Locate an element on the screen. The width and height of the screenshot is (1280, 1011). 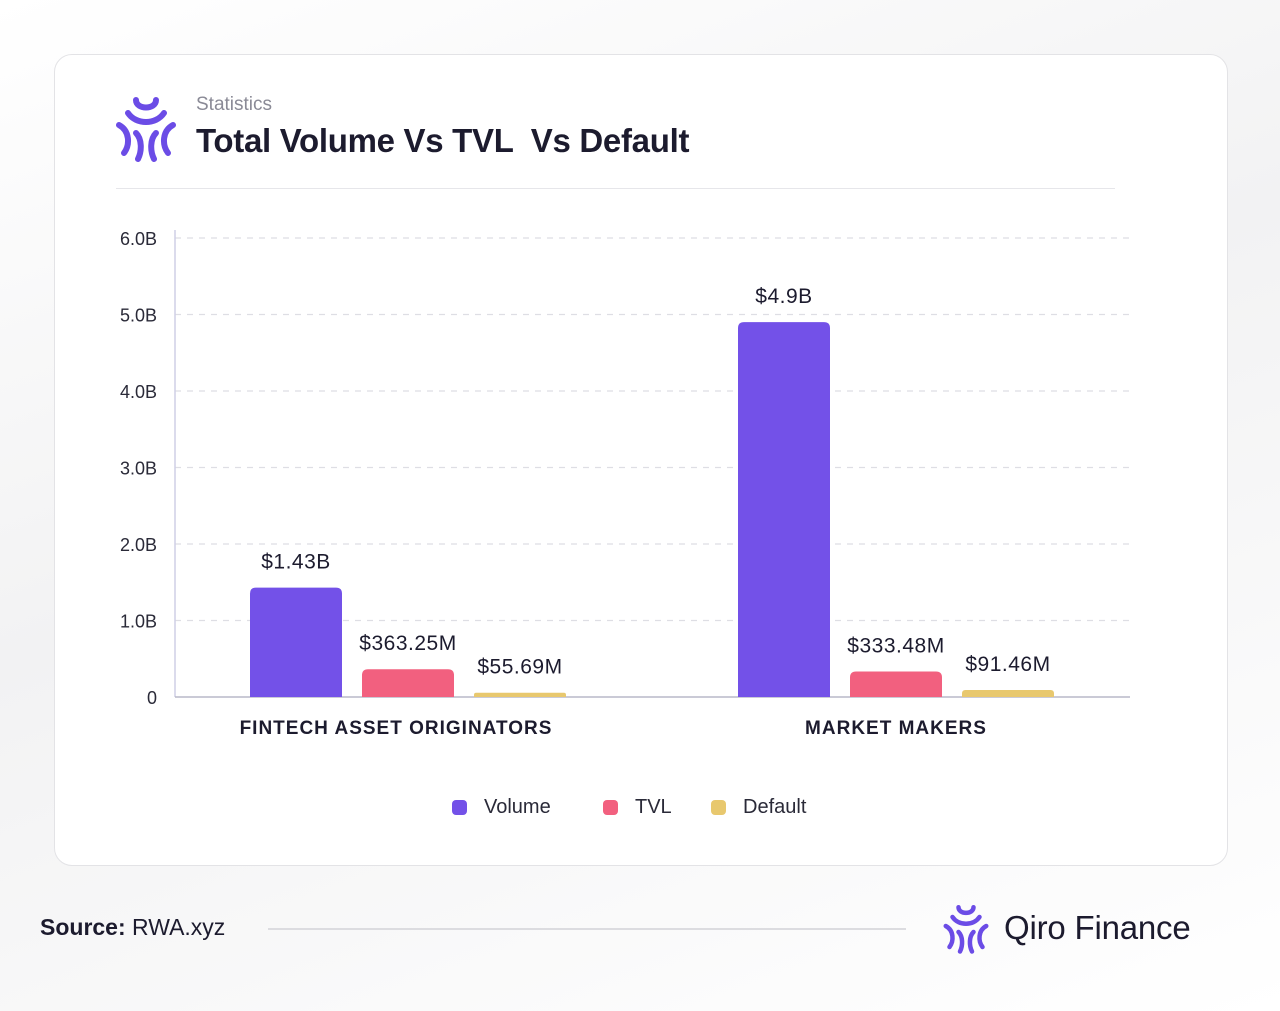
legend-item-default: Default is located at coordinates (758, 807).